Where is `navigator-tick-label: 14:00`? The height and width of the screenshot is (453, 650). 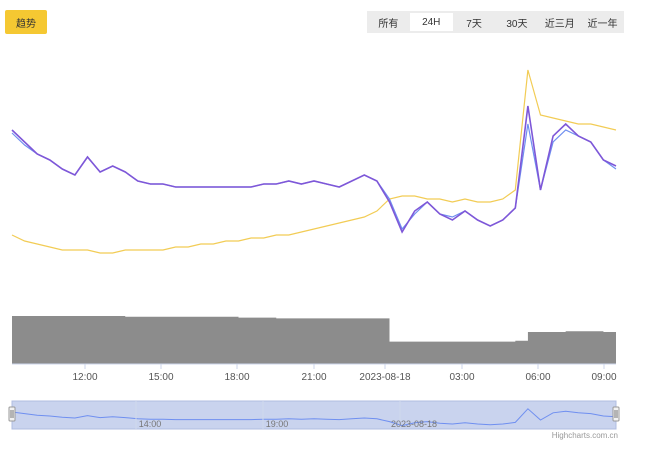
navigator-tick-label: 14:00 is located at coordinates (150, 424).